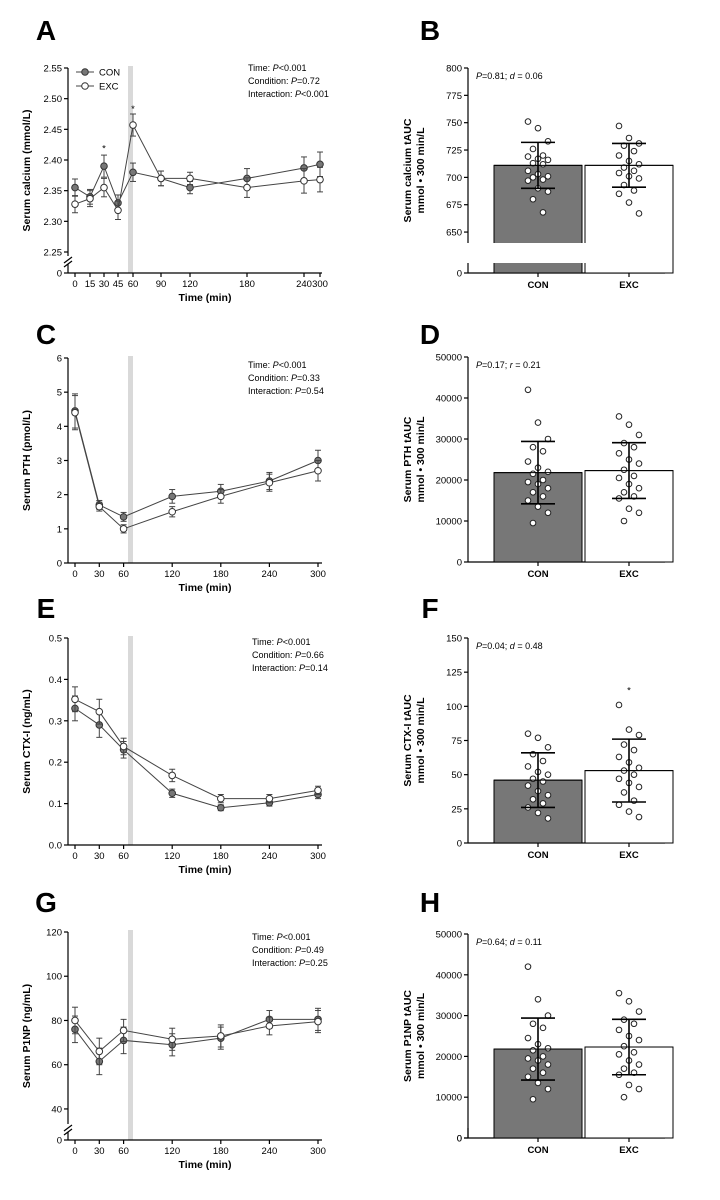 The height and width of the screenshot is (1200, 720). I want to click on stats-annotation-line: Time: P<0.001, so click(281, 937).